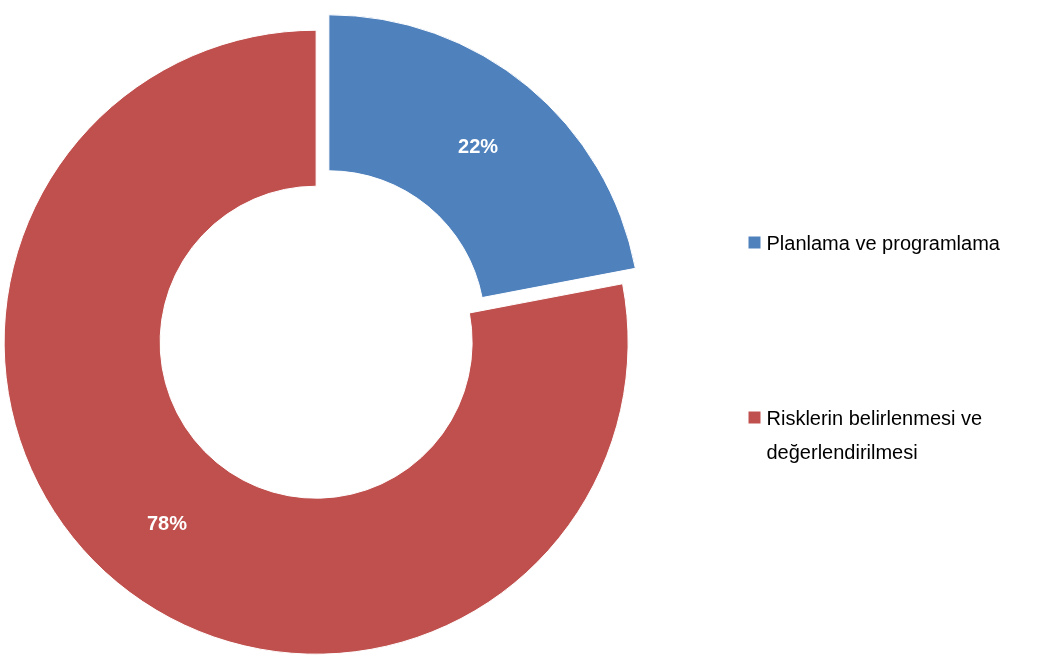 This screenshot has height=656, width=1058. What do you see at coordinates (883, 242) in the screenshot?
I see `legend-label: Planlama ve programlama` at bounding box center [883, 242].